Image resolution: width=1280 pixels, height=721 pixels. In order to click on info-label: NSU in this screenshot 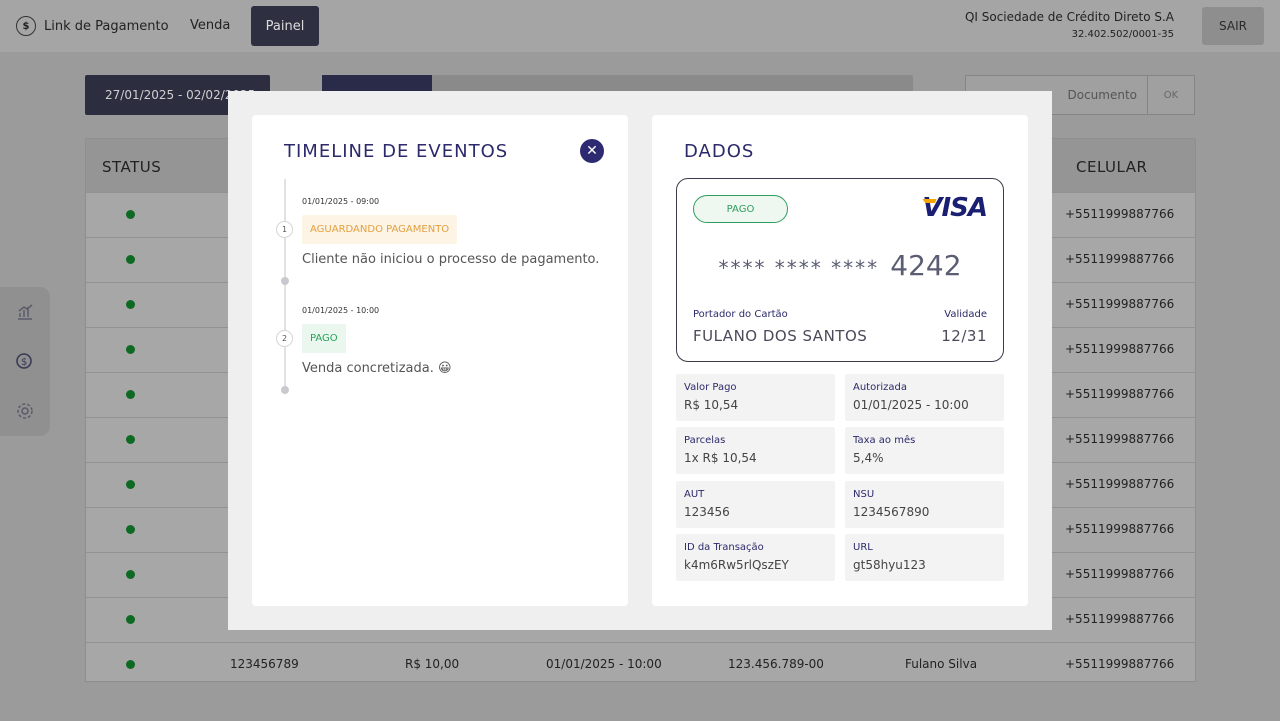, I will do `click(864, 494)`.